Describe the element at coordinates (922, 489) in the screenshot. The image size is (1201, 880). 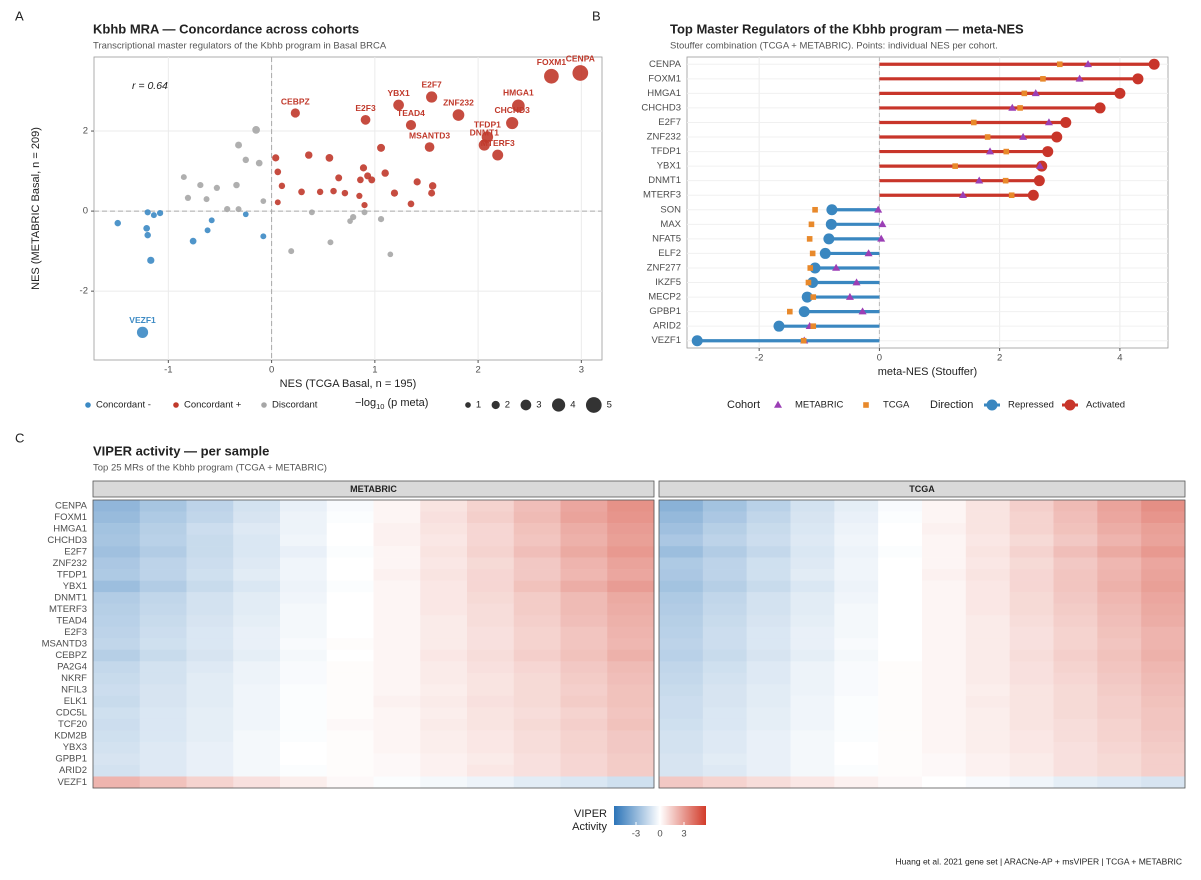
I see `facet-strip` at that location.